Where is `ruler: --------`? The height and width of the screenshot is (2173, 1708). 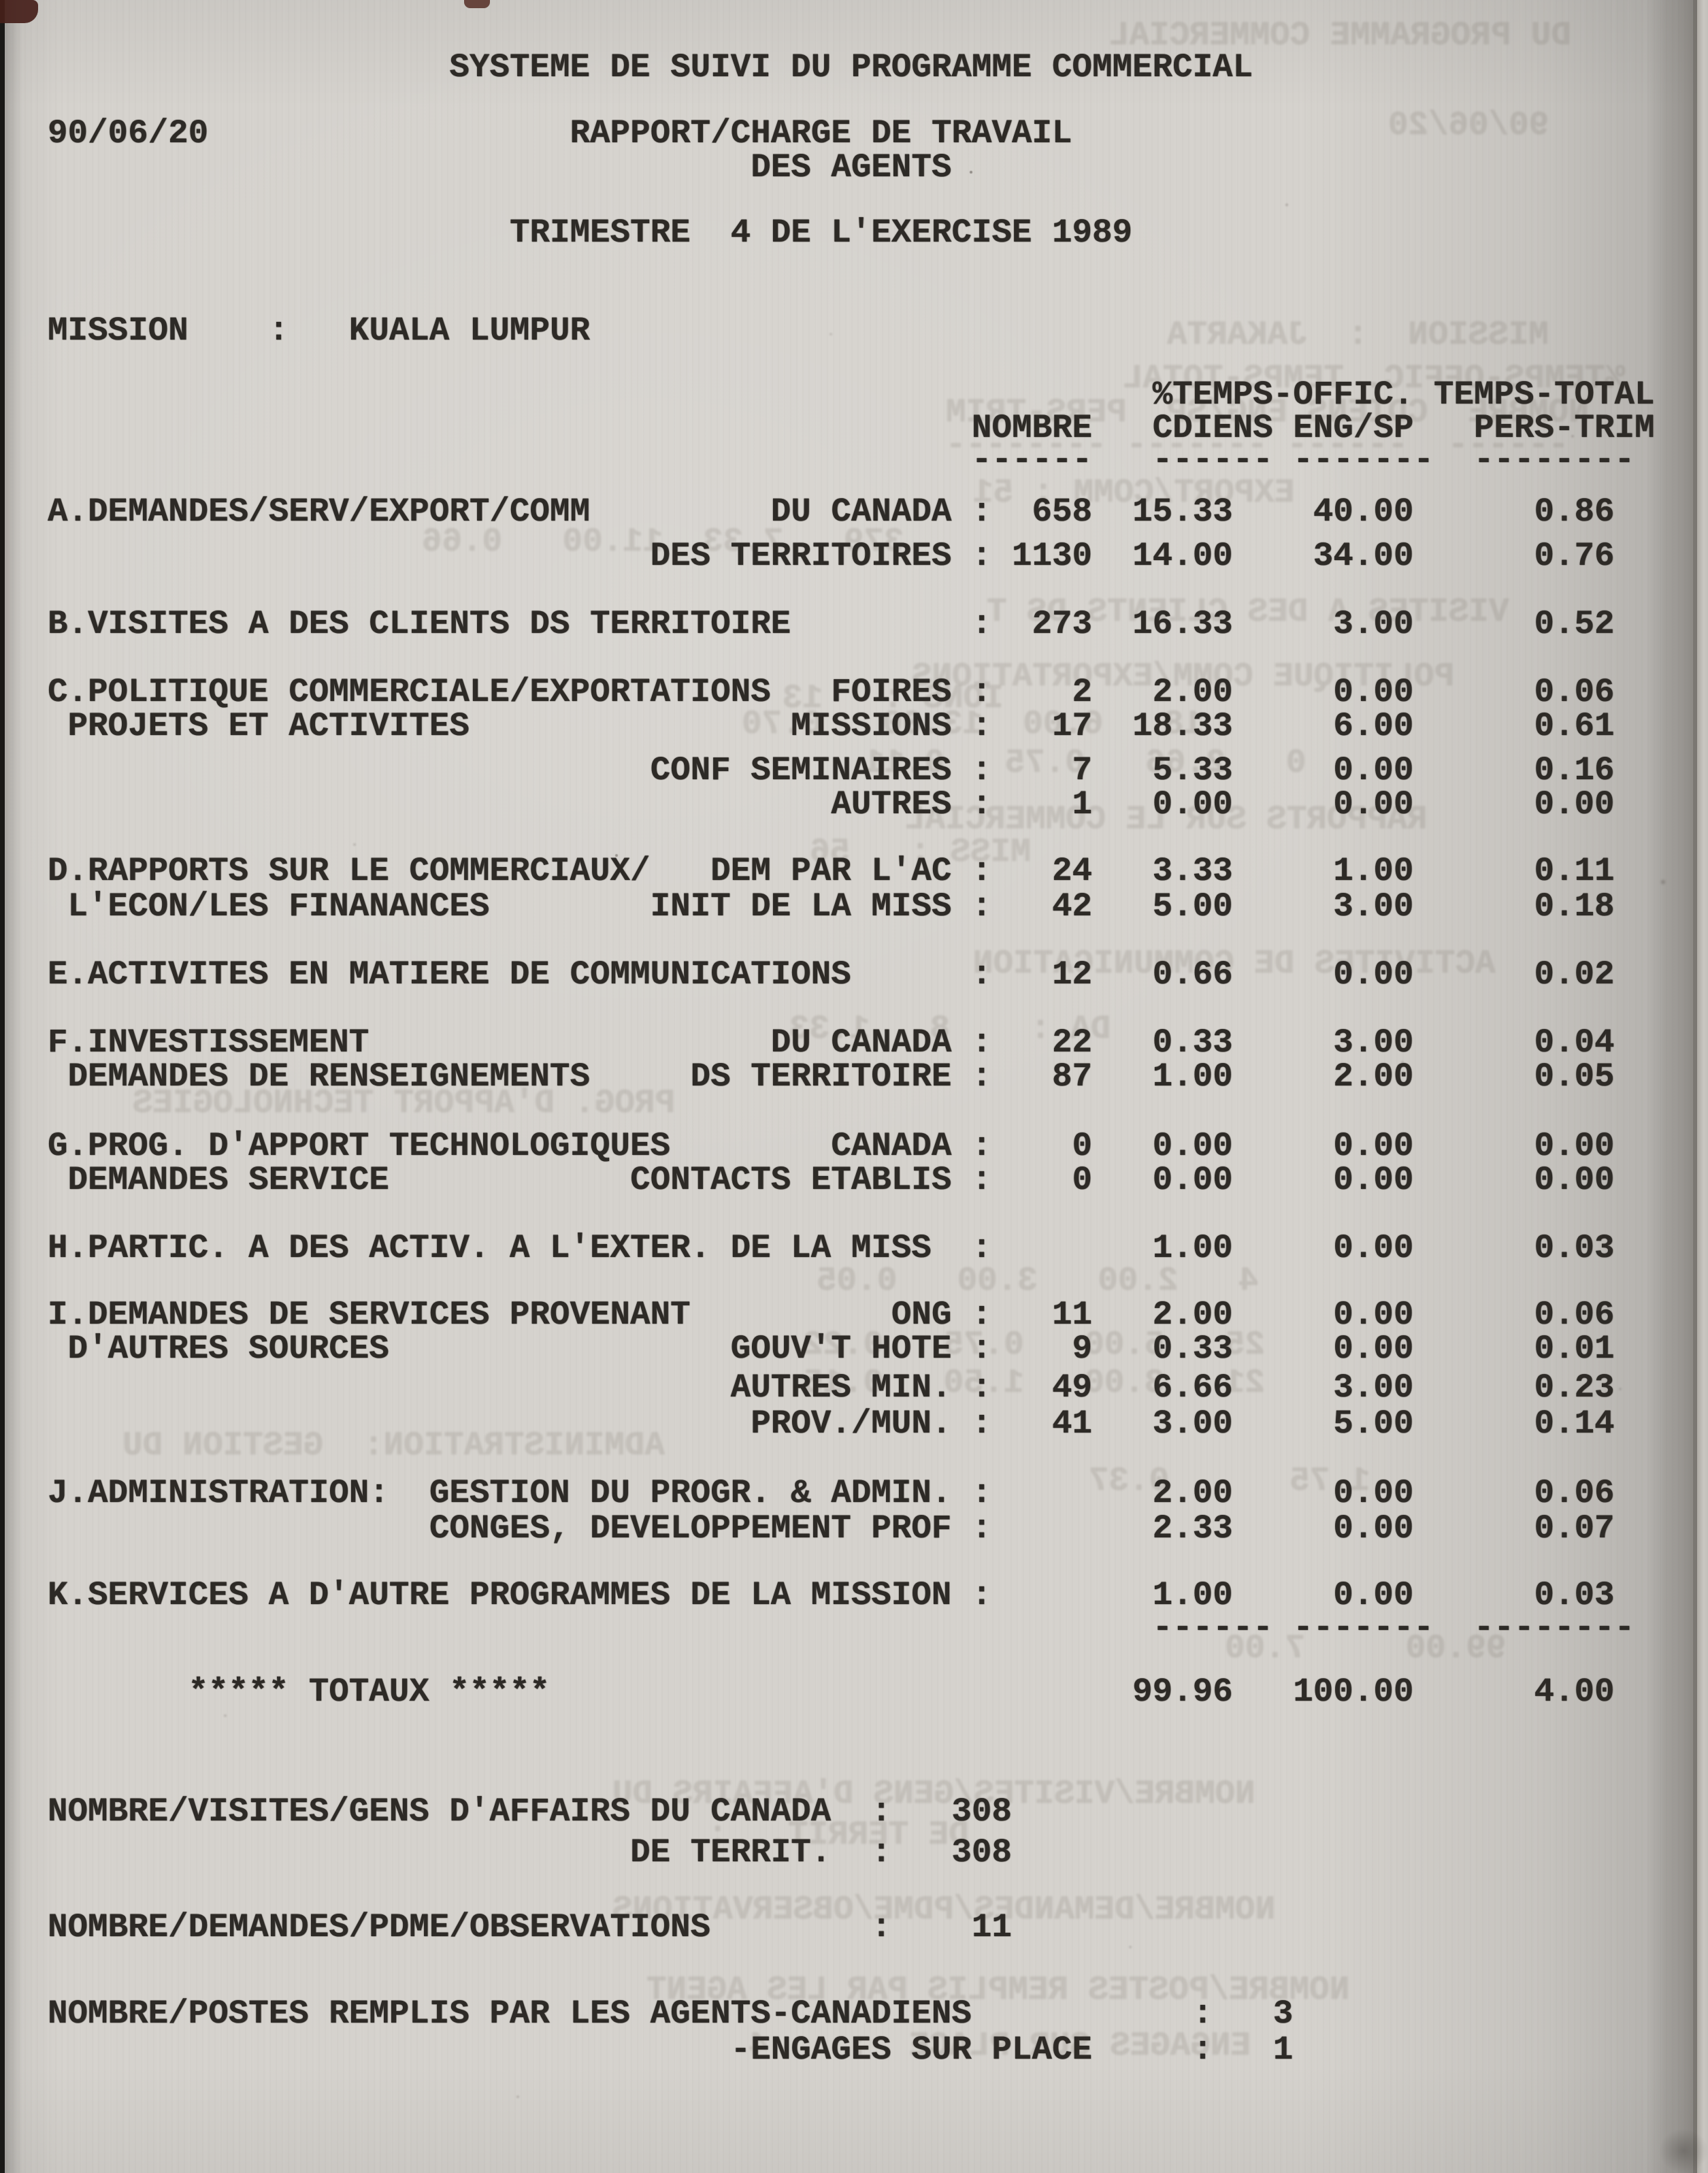
ruler: -------- is located at coordinates (1554, 460).